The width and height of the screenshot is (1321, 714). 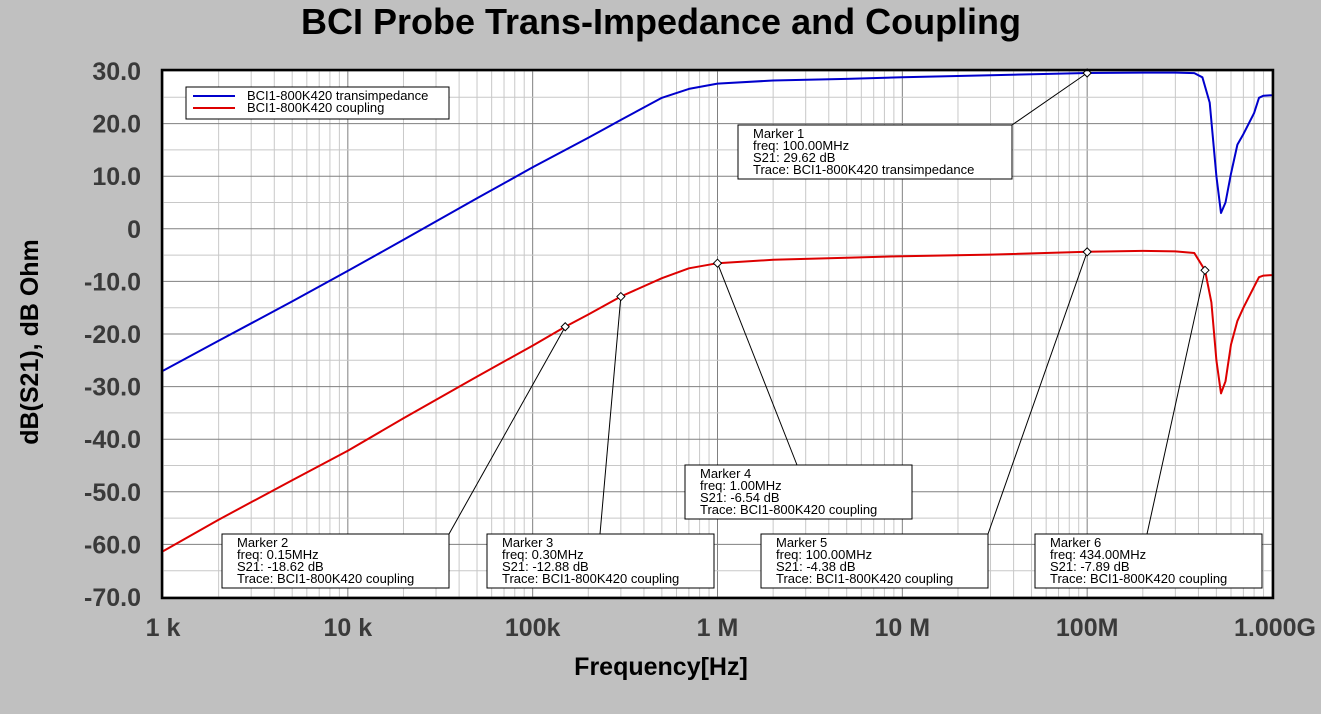 What do you see at coordinates (661, 21) in the screenshot?
I see `chart-title: BCI Probe Trans-Impedance and Coupling` at bounding box center [661, 21].